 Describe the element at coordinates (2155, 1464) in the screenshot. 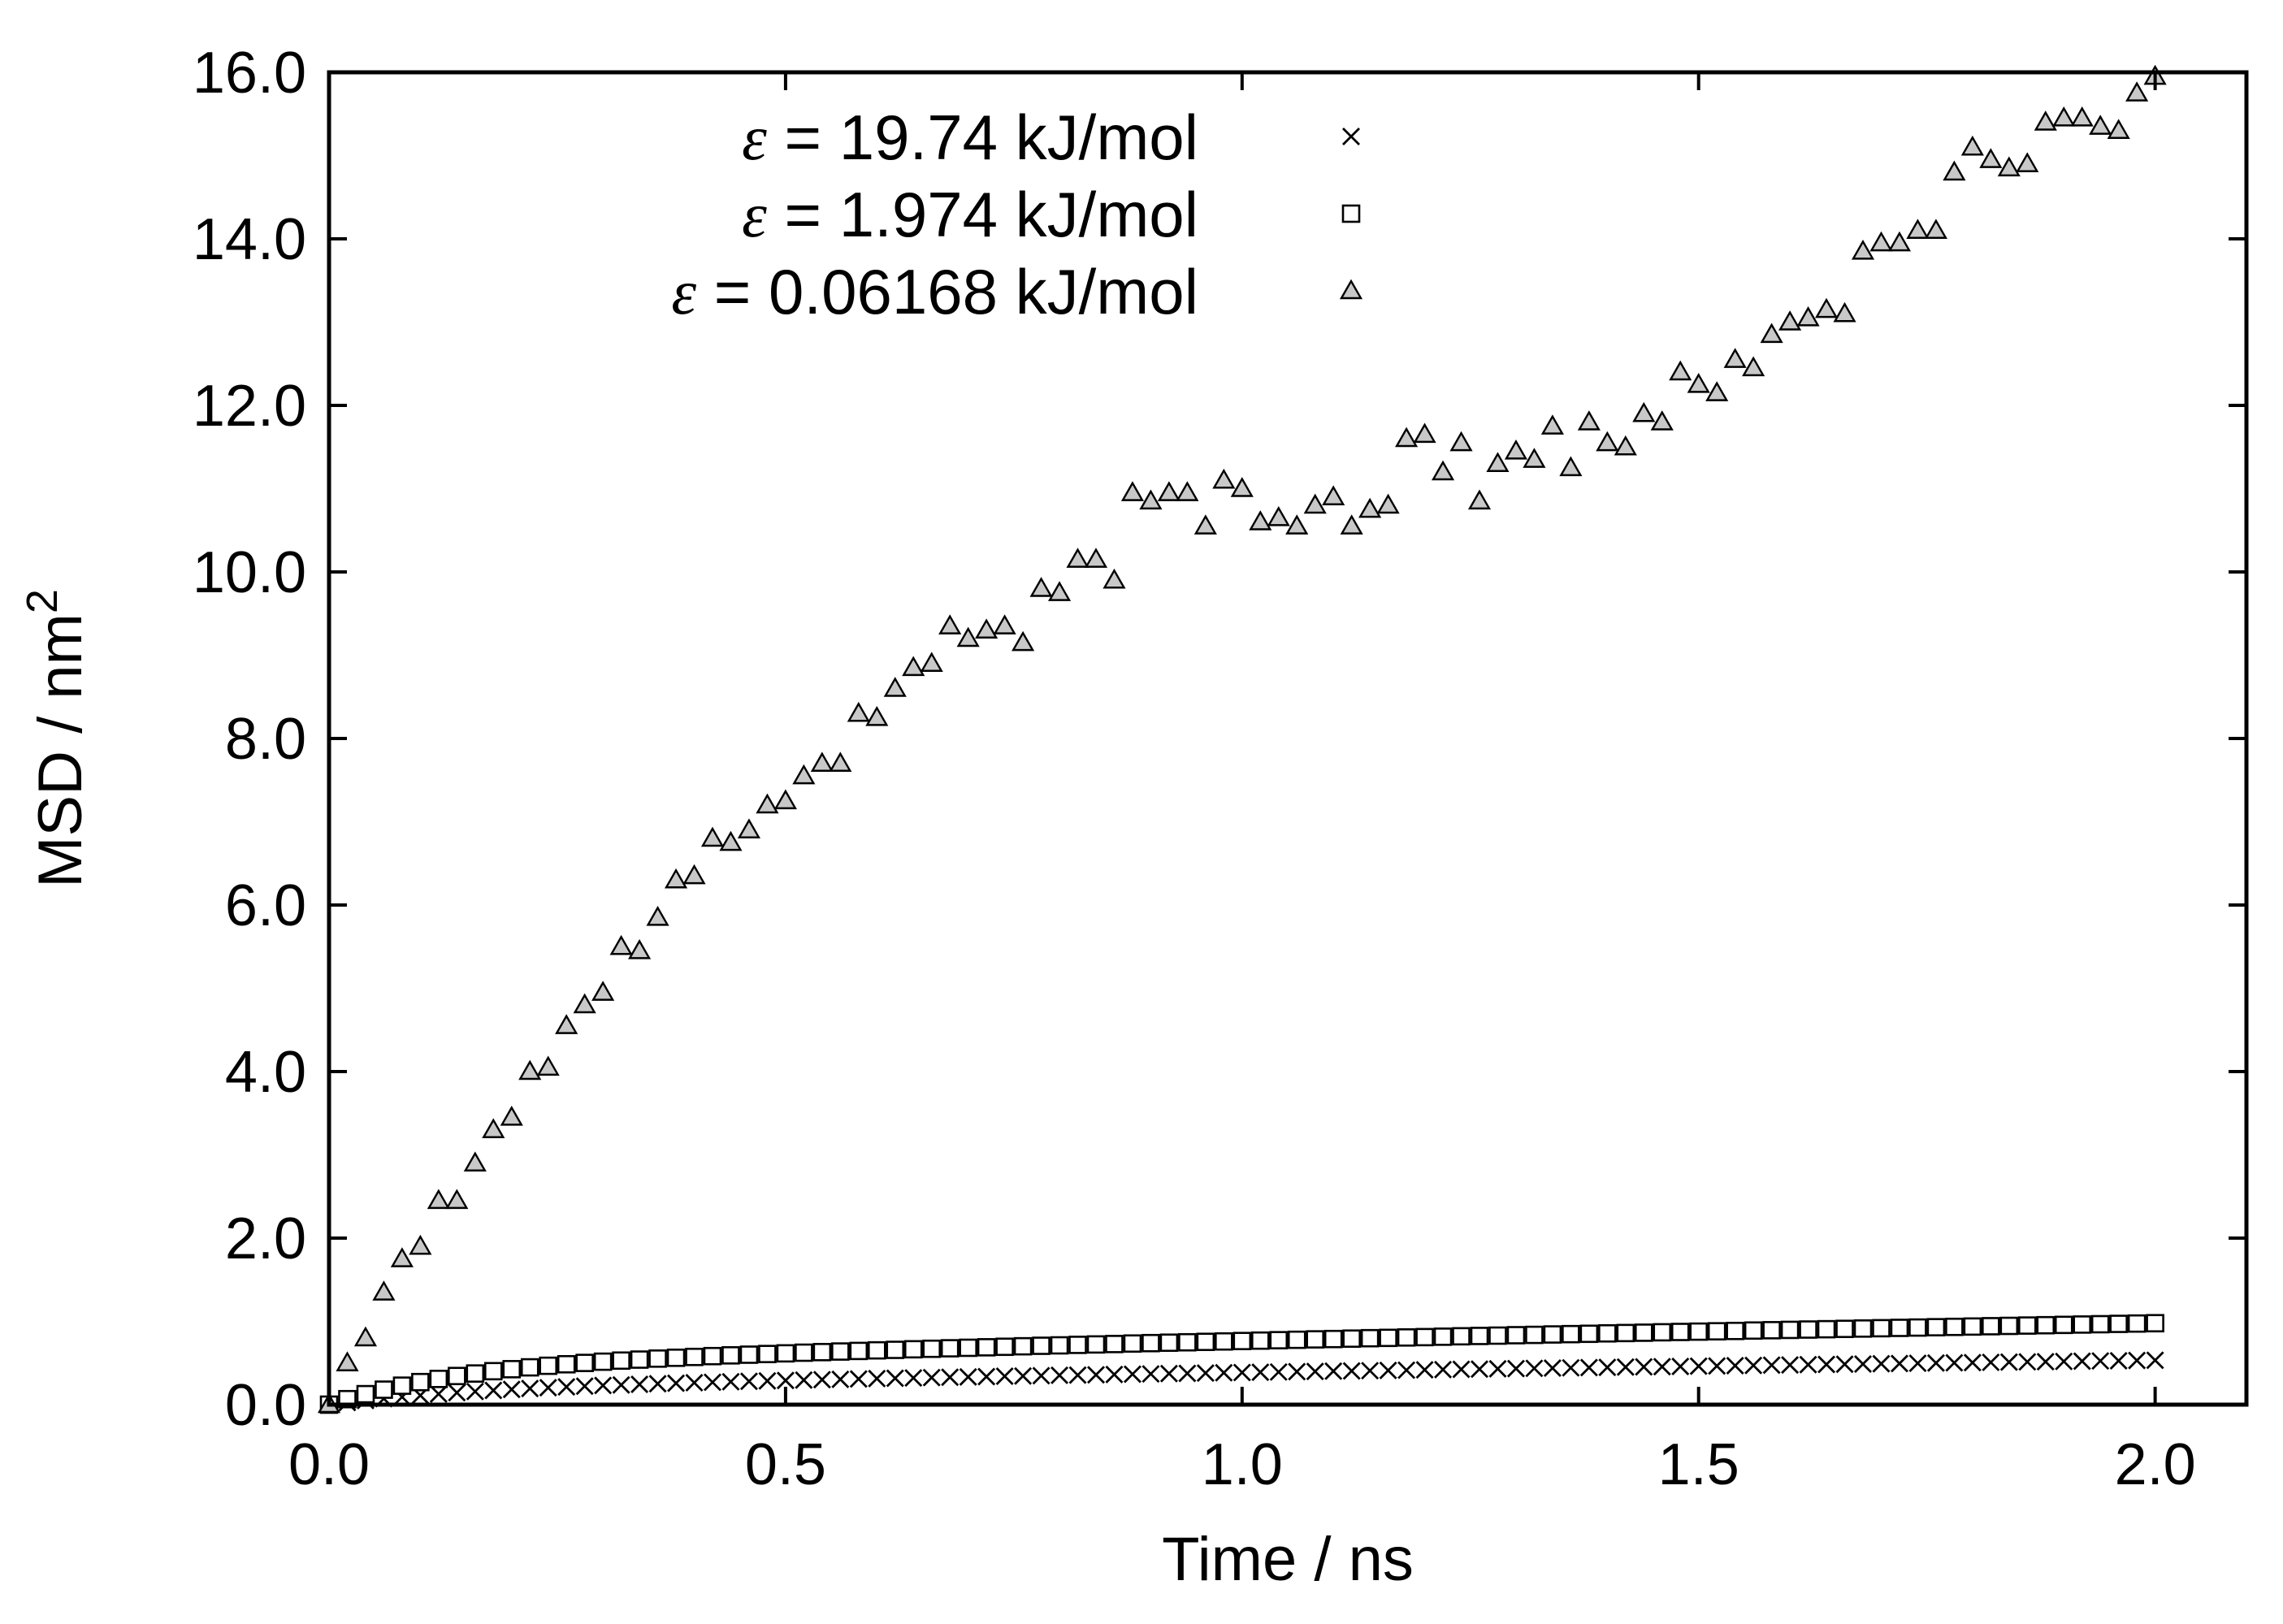

I see `x-tick-label: 2.0` at that location.